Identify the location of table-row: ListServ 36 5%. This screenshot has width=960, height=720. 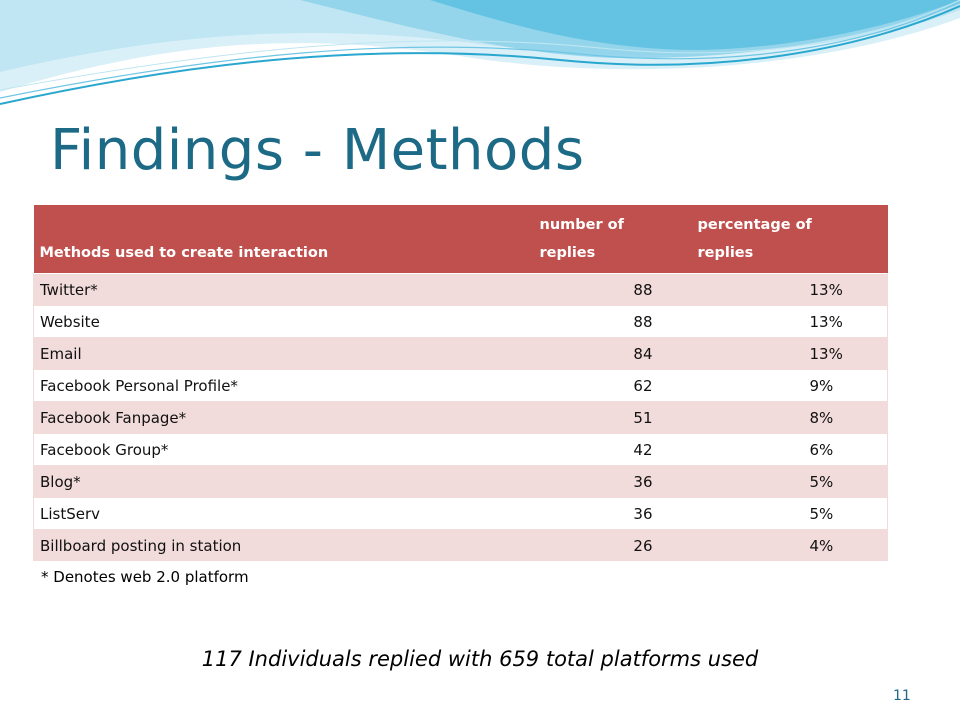
(460, 513).